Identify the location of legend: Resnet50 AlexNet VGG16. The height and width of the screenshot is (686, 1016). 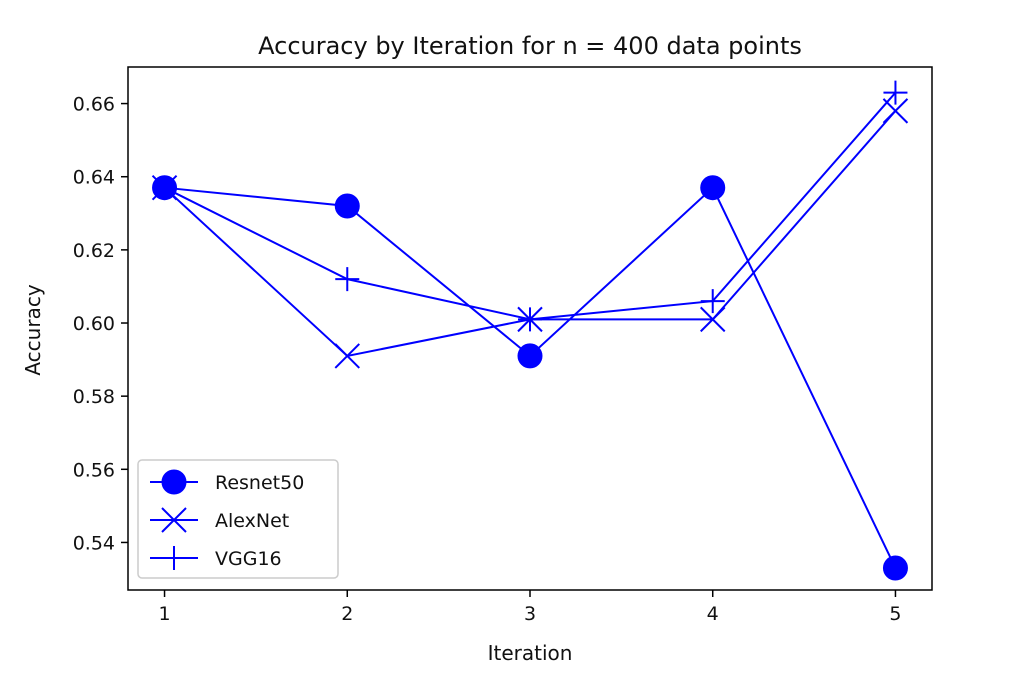
(238, 519).